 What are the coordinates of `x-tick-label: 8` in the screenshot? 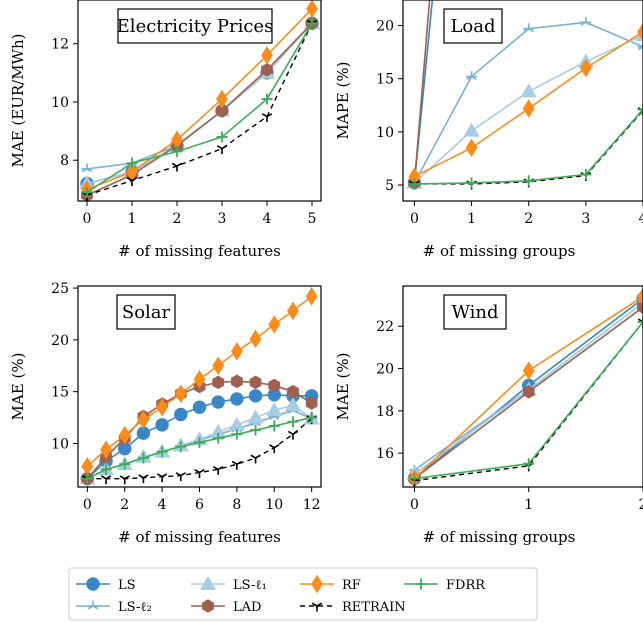 It's located at (236, 505).